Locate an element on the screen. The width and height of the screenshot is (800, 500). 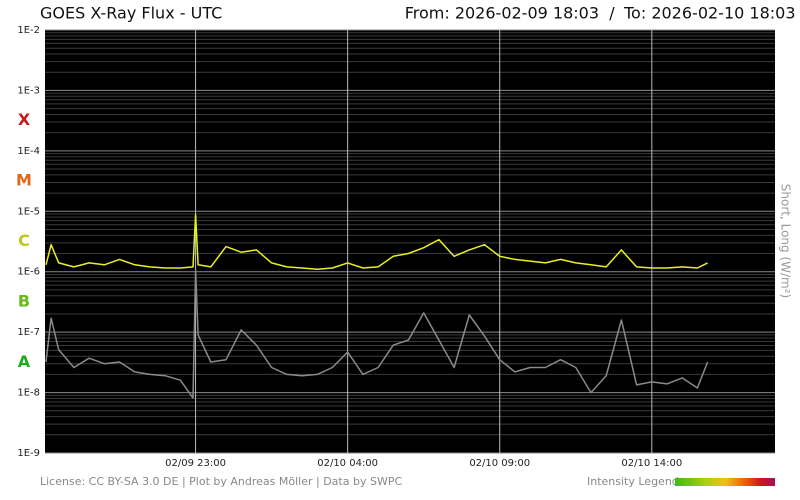
from-label: From: 2026-02-09 18:03 is located at coordinates (502, 13).